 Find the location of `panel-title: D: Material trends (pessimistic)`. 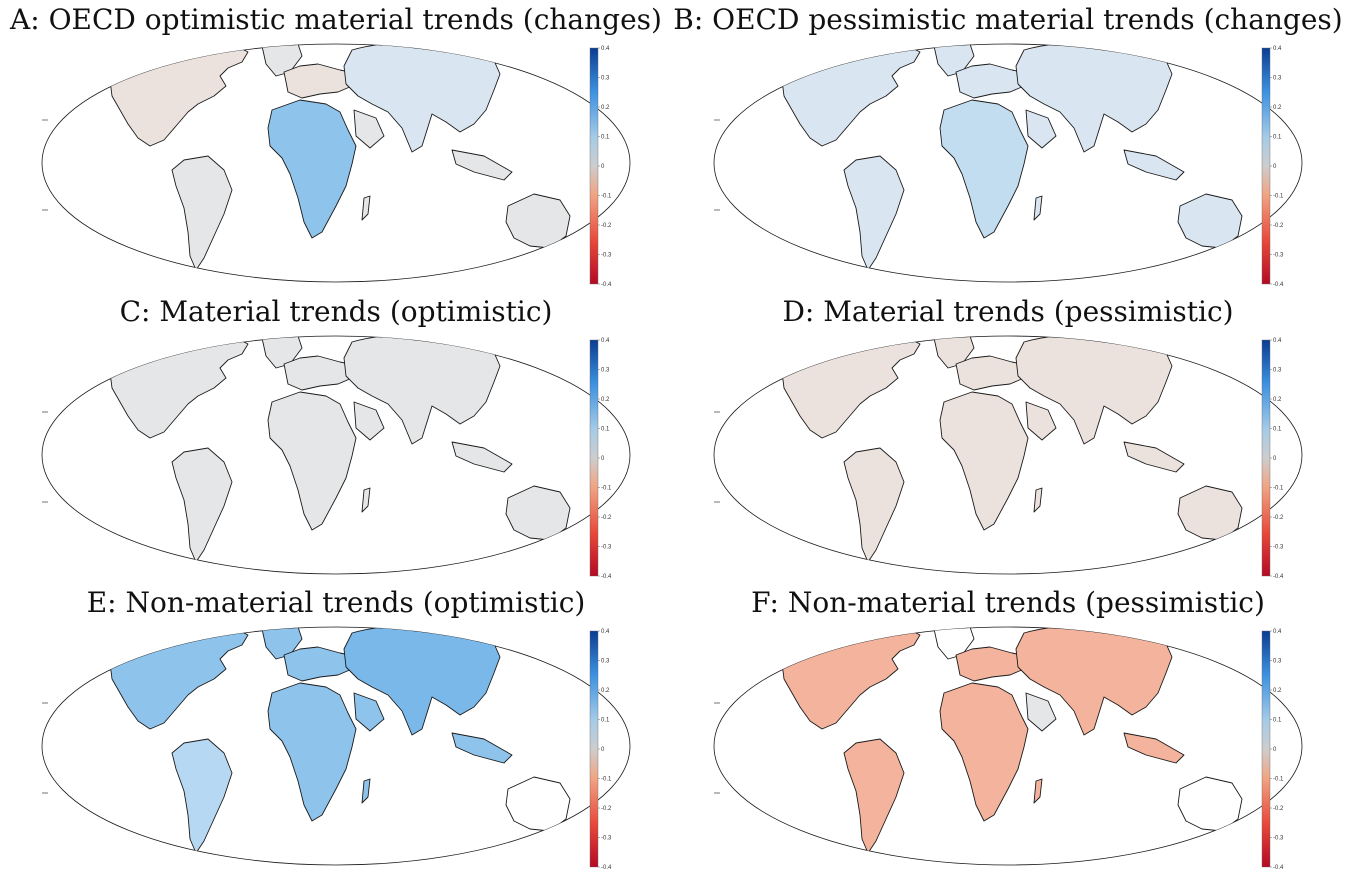

panel-title: D: Material trends (pessimistic) is located at coordinates (1008, 311).